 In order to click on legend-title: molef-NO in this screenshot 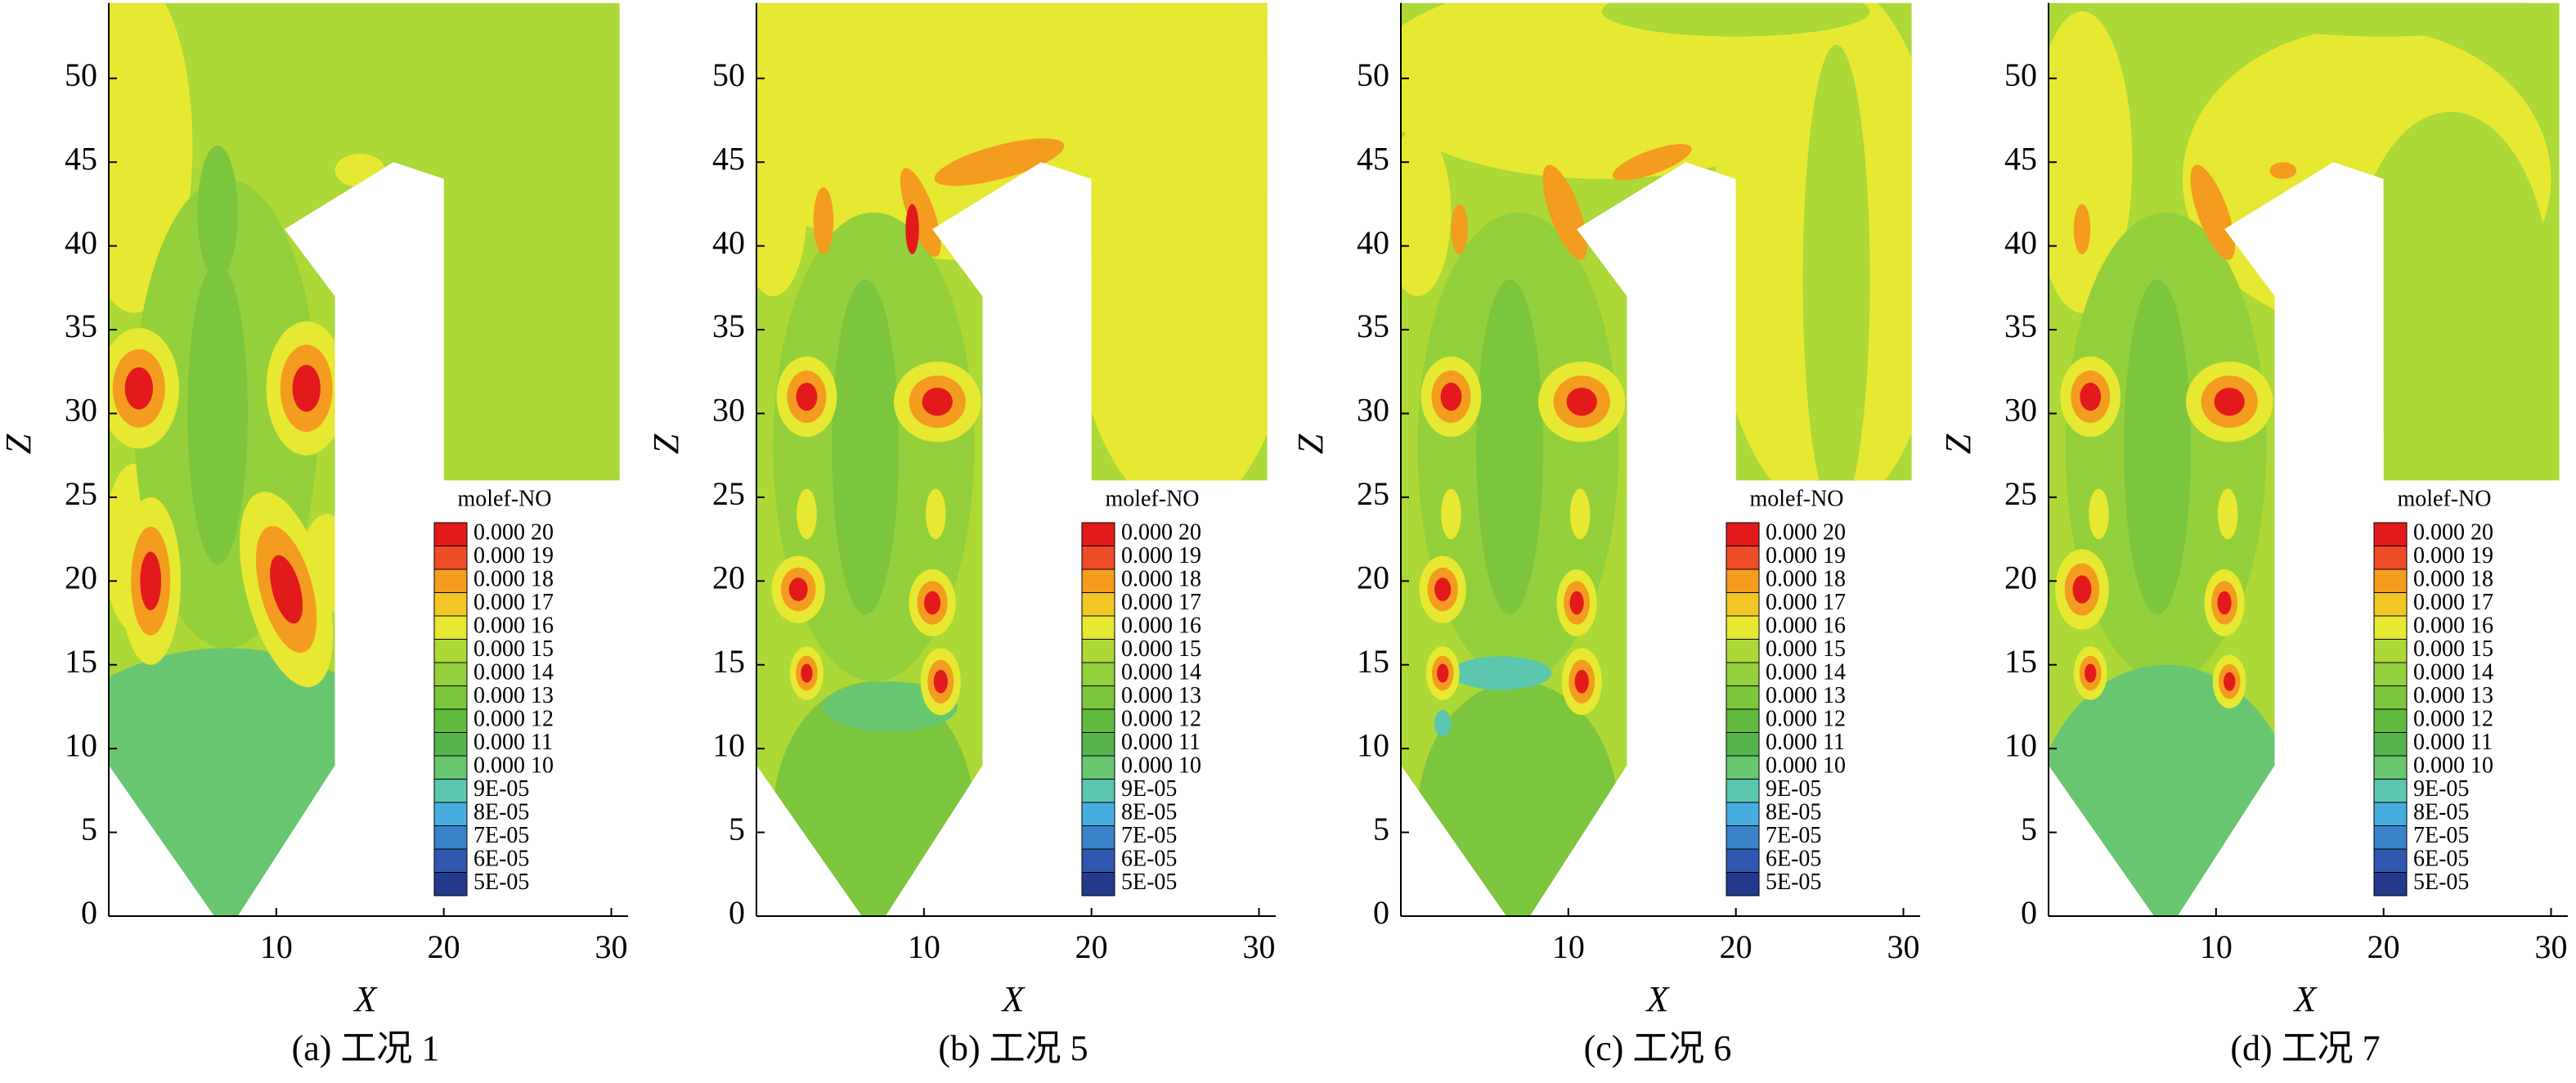, I will do `click(1152, 499)`.